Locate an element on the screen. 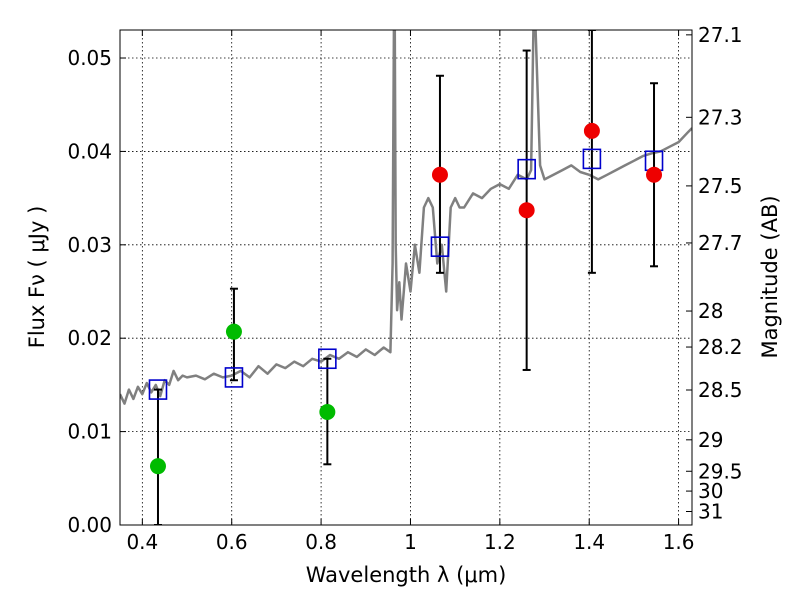 The height and width of the screenshot is (600, 800). magnitude-tick-label: 28.2 is located at coordinates (720, 347).